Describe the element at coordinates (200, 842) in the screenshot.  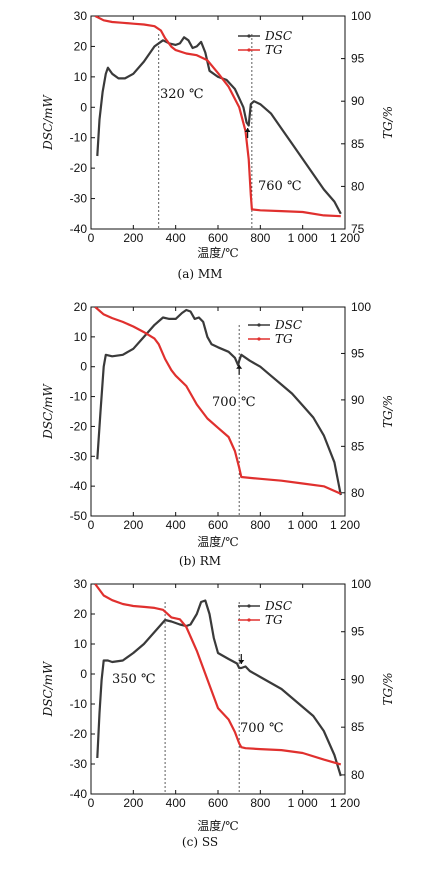
I see `panel-caption: (c) SS` at that location.